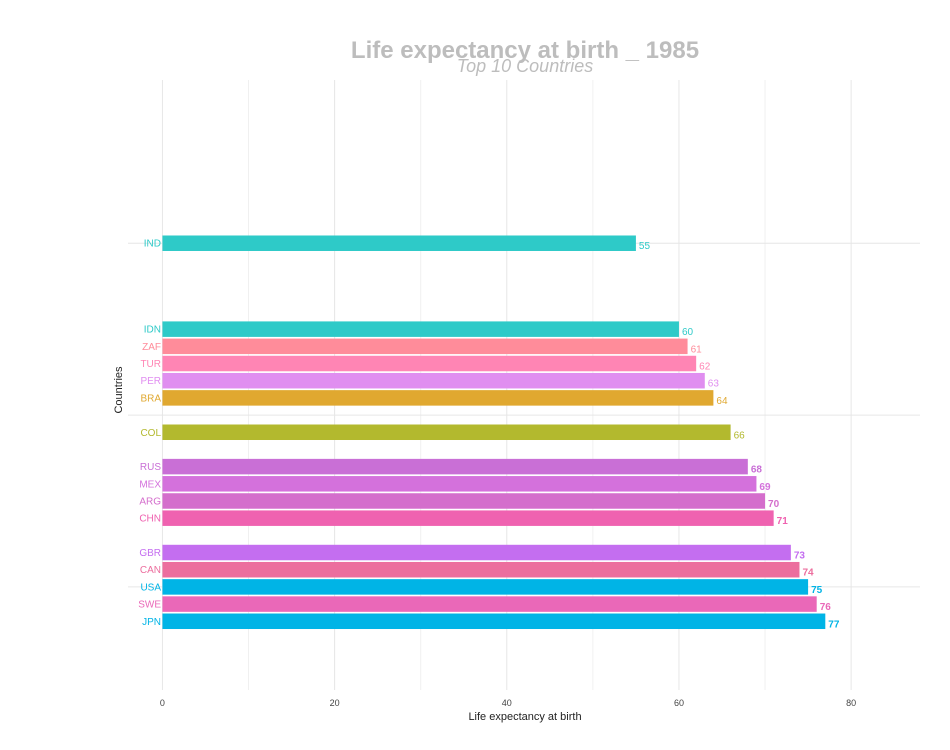 Image resolution: width=950 pixels, height=750 pixels. Describe the element at coordinates (150, 501) in the screenshot. I see `category-label: ARG` at that location.